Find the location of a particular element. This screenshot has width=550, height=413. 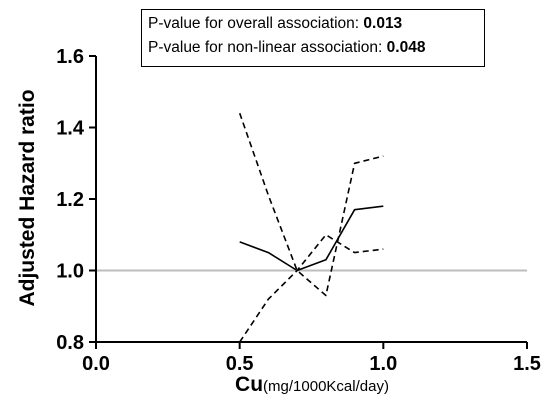

x-tick-label: 1.0 is located at coordinates (383, 364).